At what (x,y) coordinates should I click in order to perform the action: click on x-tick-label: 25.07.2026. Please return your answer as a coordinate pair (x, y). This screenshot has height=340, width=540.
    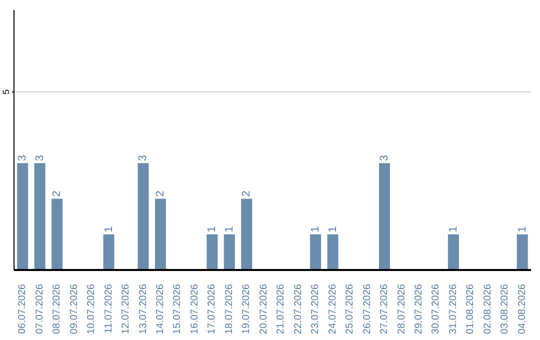
    Looking at the image, I should click on (350, 309).